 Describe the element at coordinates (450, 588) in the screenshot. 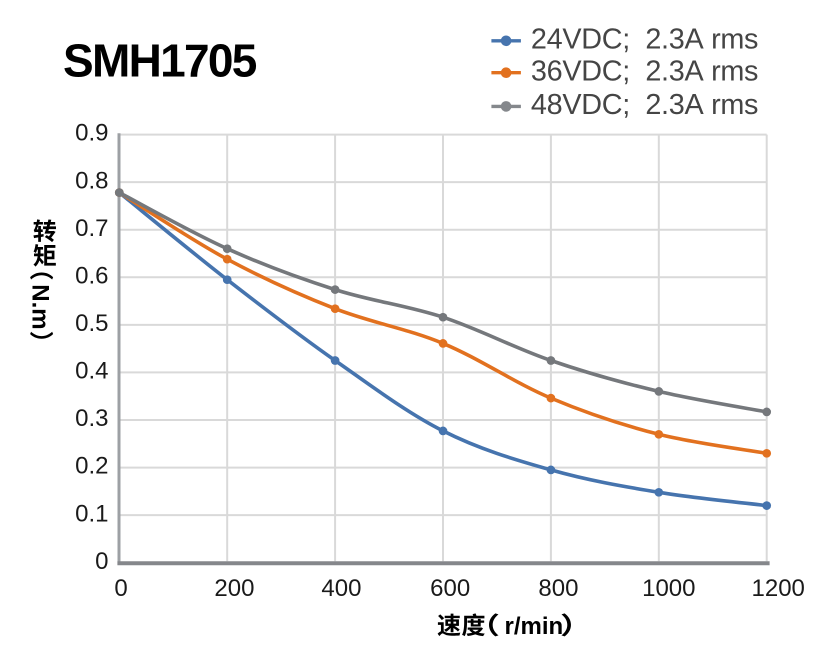

I see `svg-text: 600` at that location.